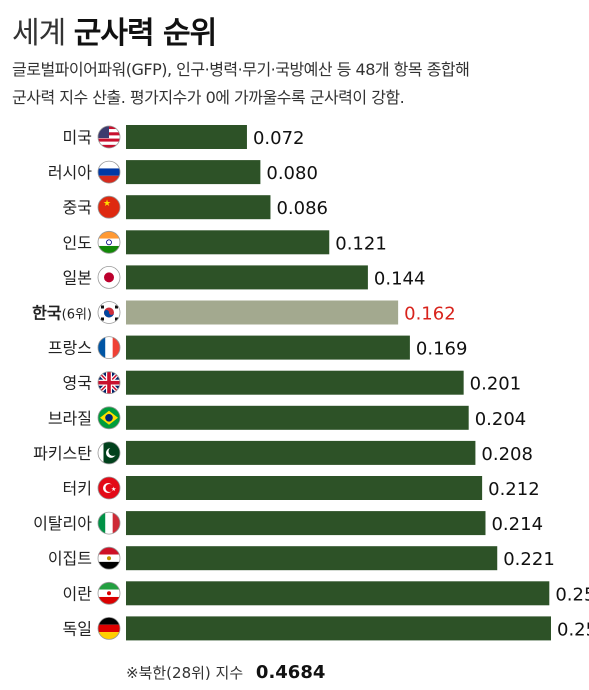 The image size is (589, 690). Describe the element at coordinates (109, 558) in the screenshot. I see `egypt-flag-icon` at that location.